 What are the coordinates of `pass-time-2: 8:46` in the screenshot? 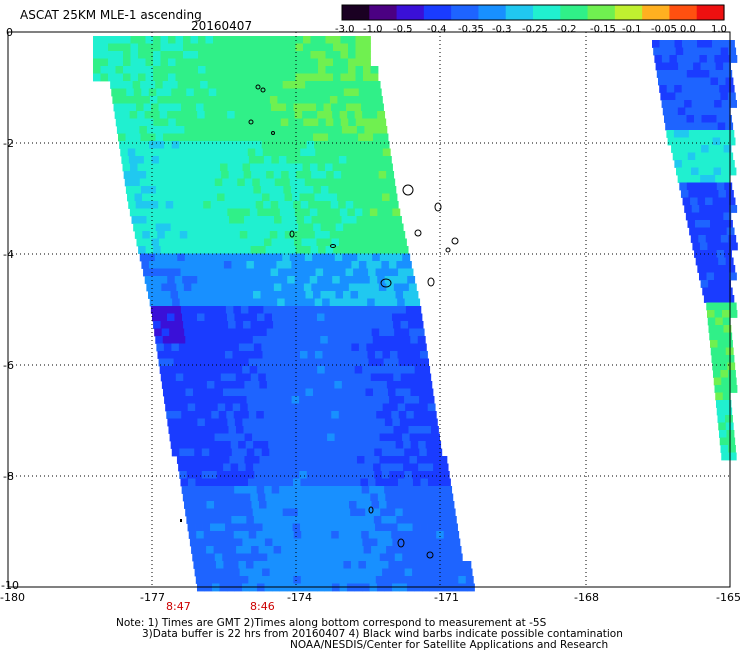 It's located at (262, 606).